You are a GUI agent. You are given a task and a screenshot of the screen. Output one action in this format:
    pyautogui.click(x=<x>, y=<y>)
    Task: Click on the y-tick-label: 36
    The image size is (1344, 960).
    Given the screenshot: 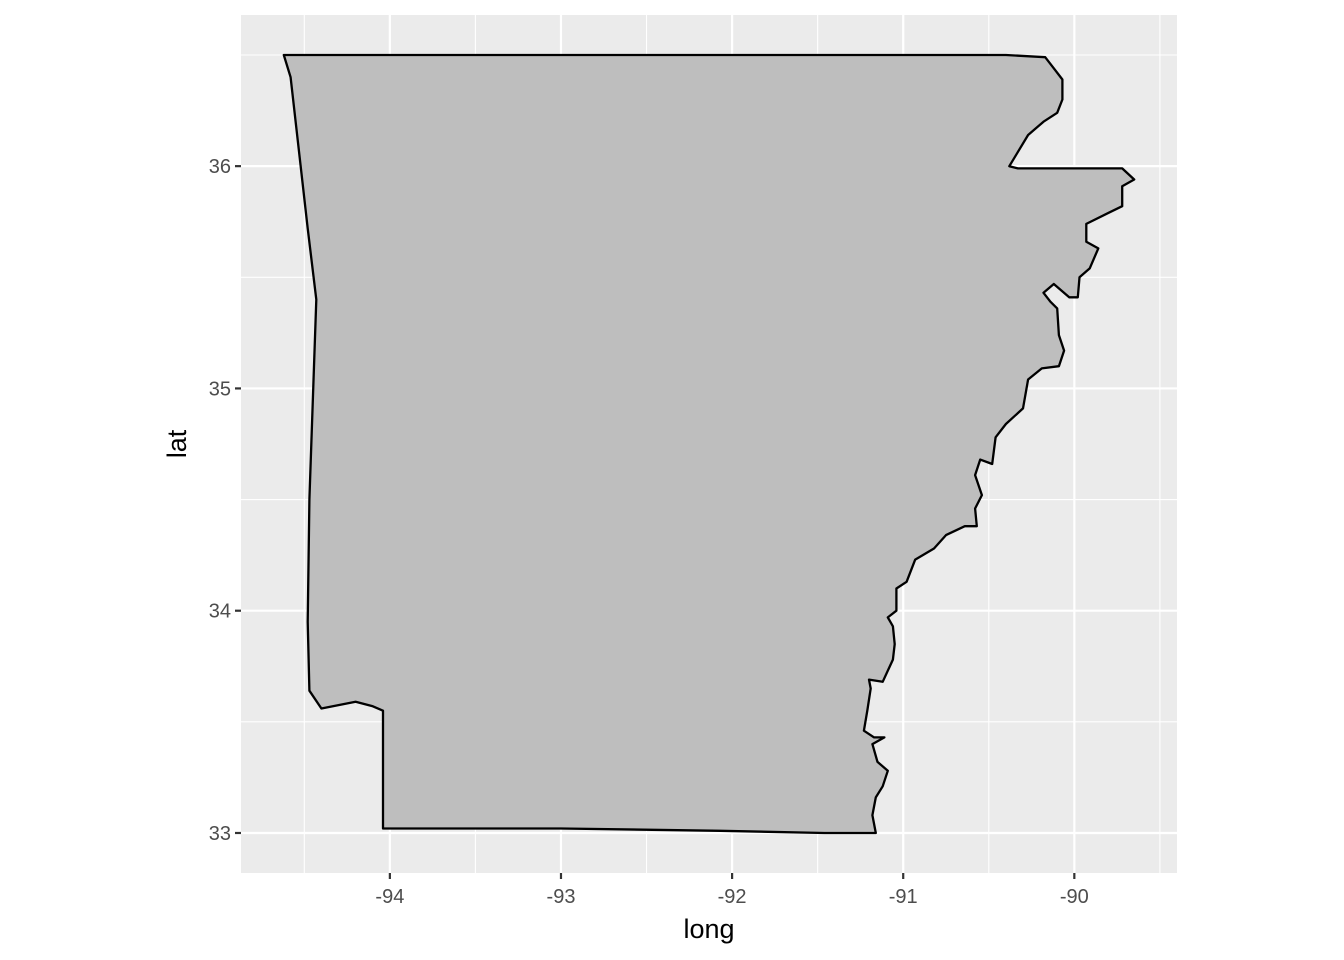 What is the action you would take?
    pyautogui.click(x=220, y=167)
    